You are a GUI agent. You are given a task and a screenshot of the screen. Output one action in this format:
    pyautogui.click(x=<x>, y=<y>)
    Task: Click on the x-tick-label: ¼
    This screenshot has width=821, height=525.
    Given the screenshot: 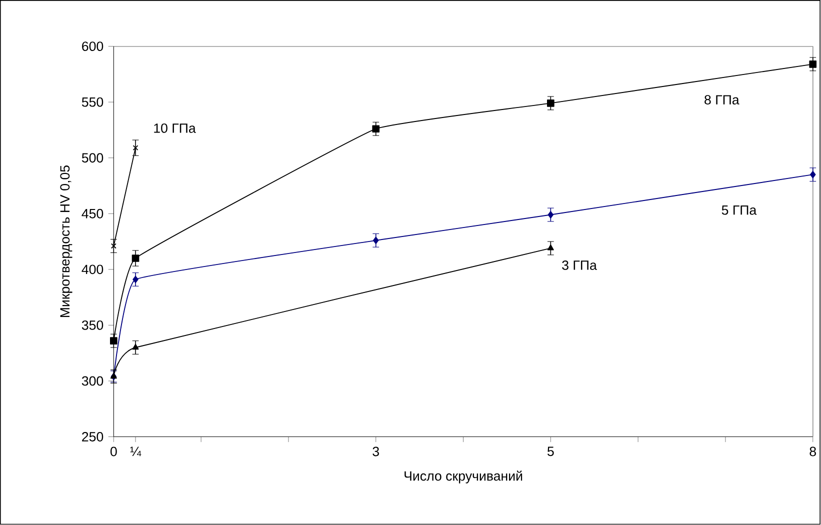 What is the action you would take?
    pyautogui.click(x=136, y=451)
    